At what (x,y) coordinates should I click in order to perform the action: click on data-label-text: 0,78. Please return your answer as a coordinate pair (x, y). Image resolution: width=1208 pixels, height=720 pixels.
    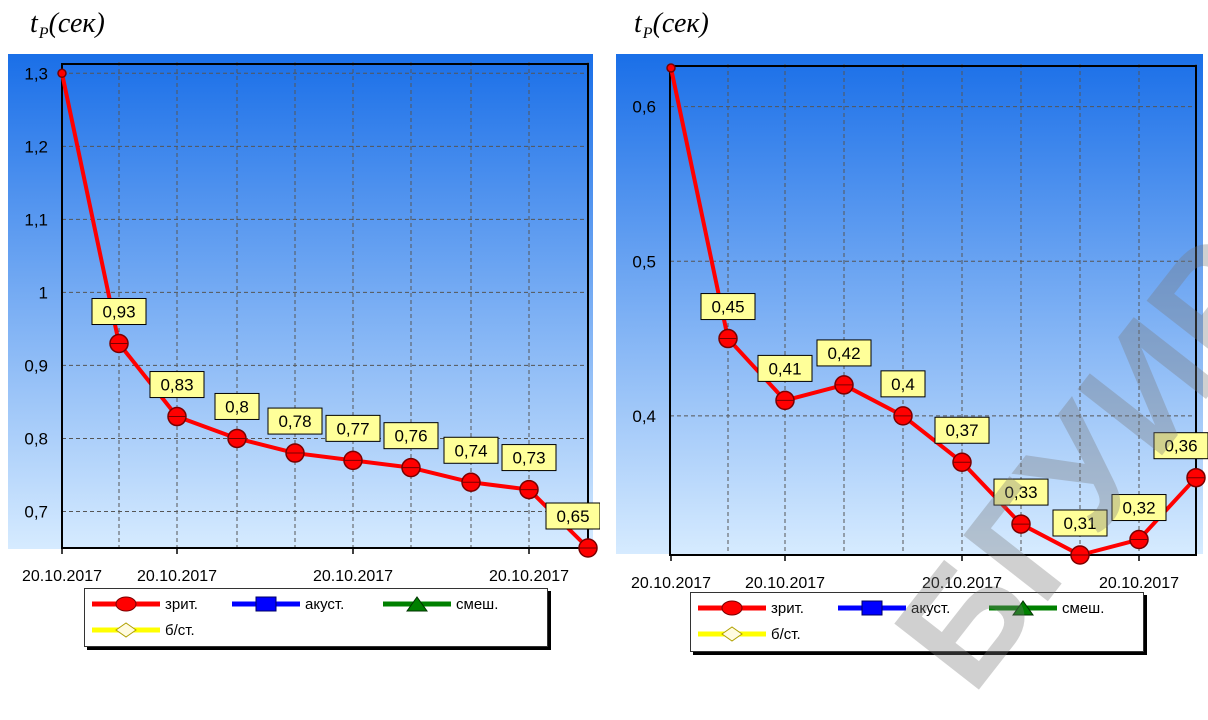
    Looking at the image, I should click on (294, 421).